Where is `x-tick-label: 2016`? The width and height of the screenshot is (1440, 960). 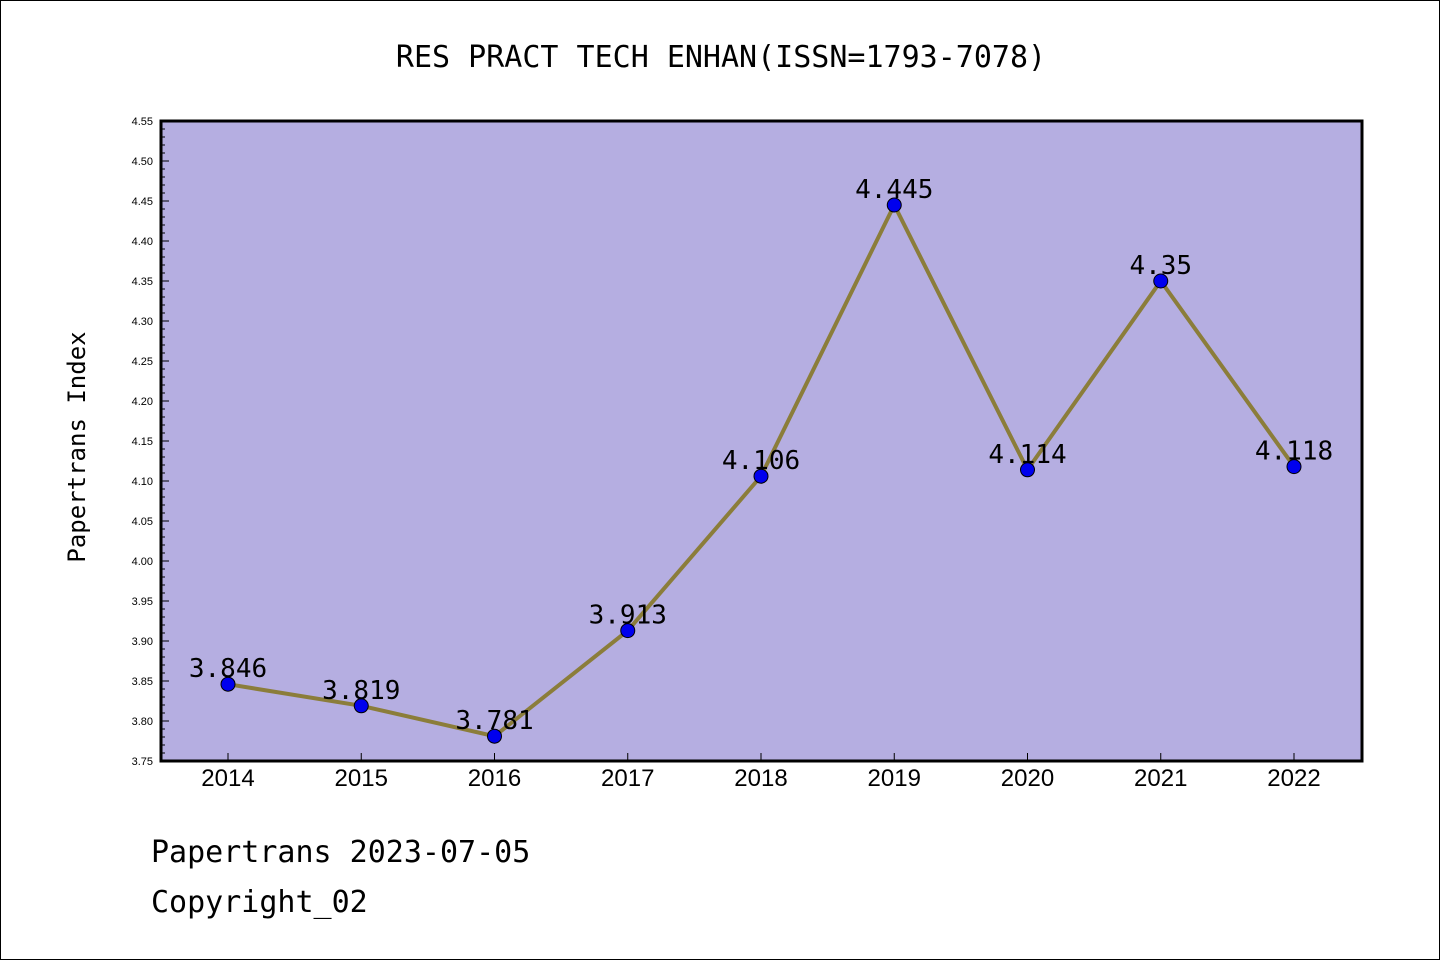 x-tick-label: 2016 is located at coordinates (494, 778).